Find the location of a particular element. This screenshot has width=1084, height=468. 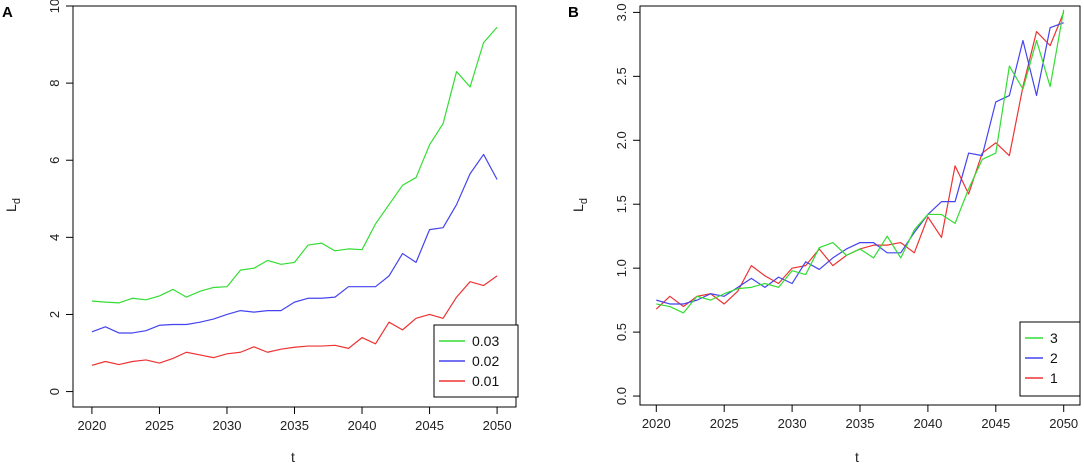

y-tick-label: 6 is located at coordinates (54, 160).